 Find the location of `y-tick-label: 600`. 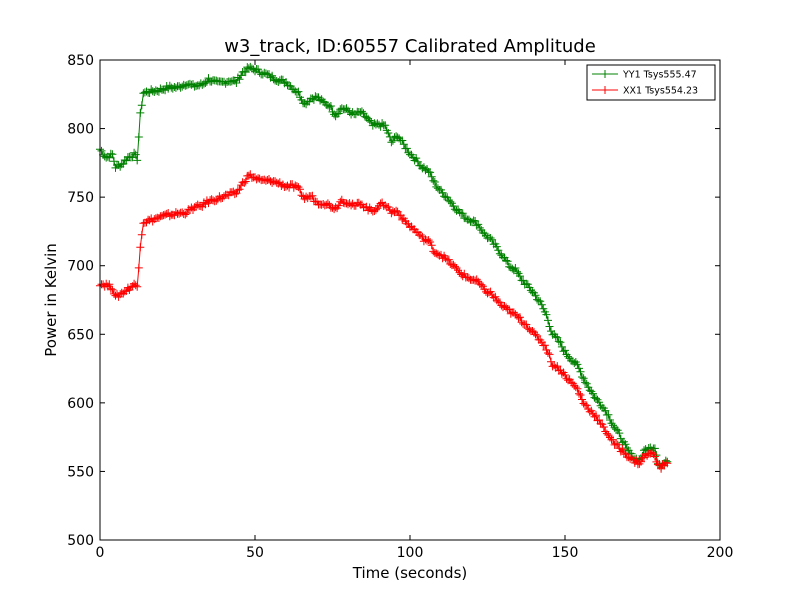

y-tick-label: 600 is located at coordinates (80, 404).